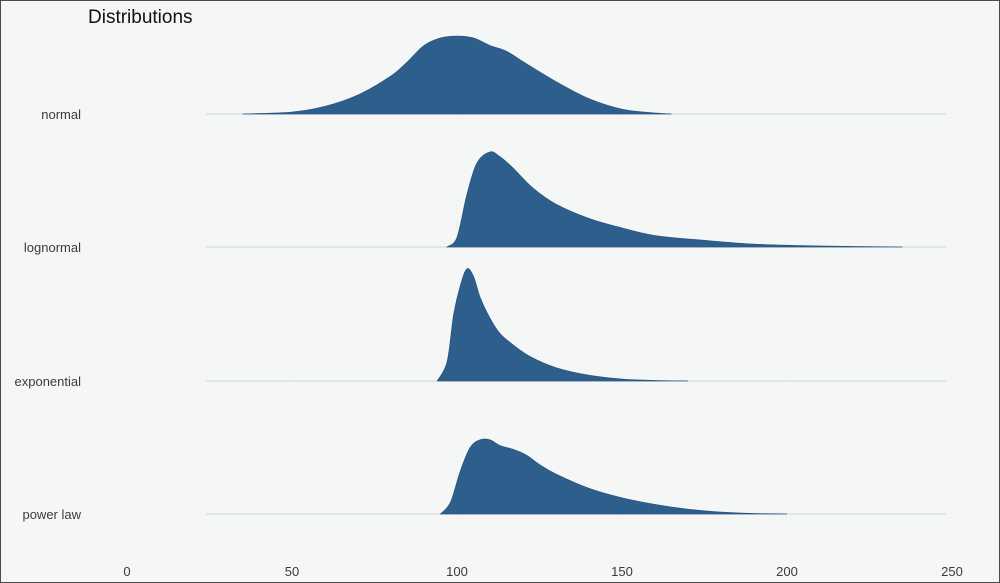 The height and width of the screenshot is (583, 1000). I want to click on x-tick-label-3: 150, so click(622, 571).